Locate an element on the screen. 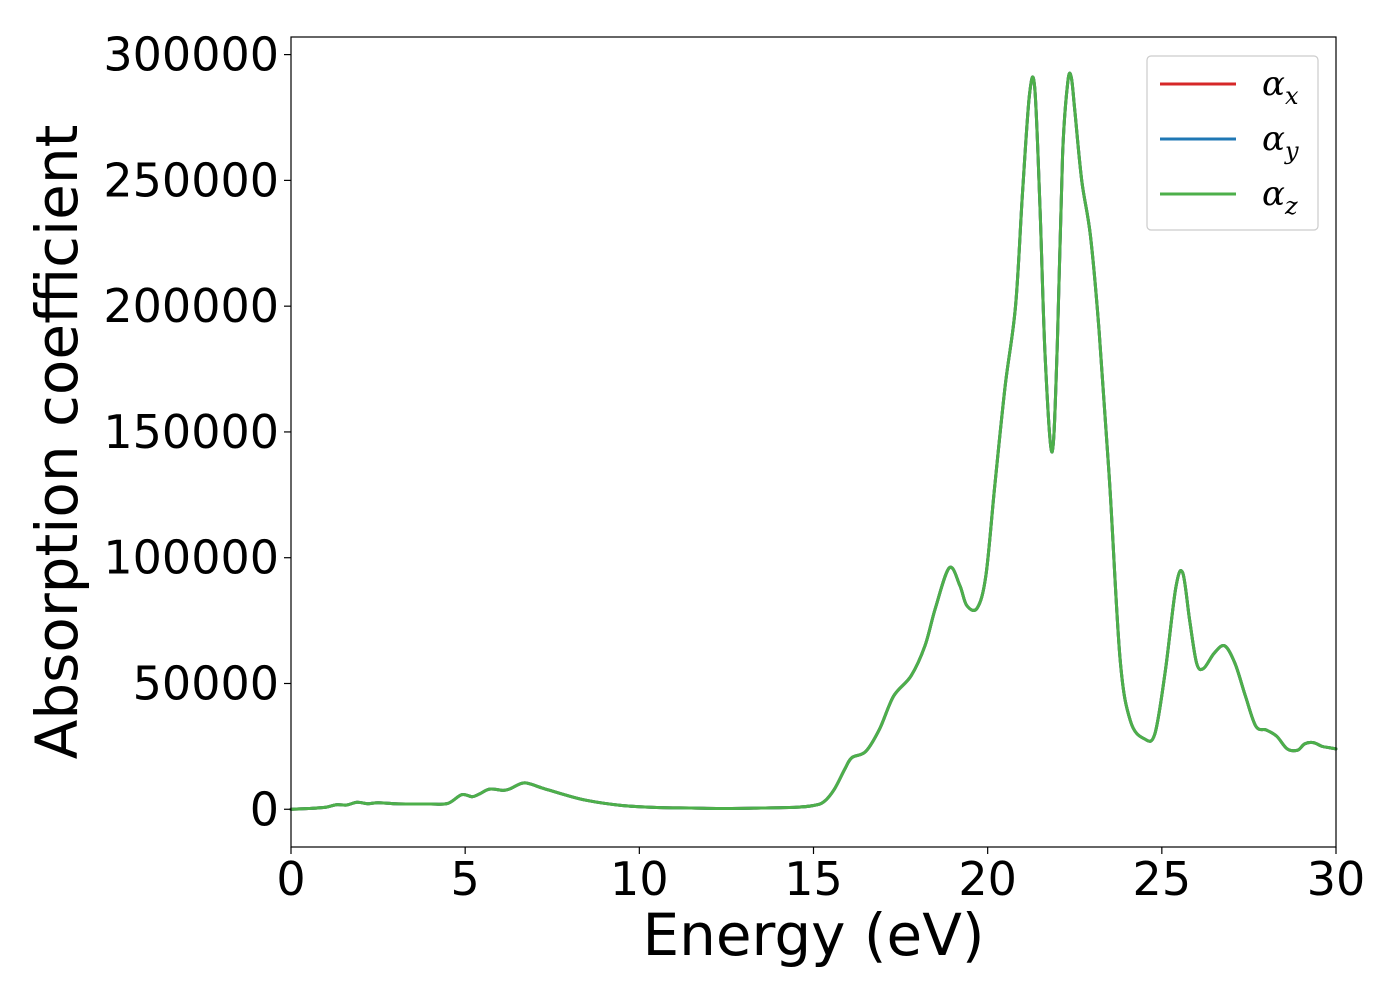  y-tick-label: 100000 is located at coordinates (191, 558).